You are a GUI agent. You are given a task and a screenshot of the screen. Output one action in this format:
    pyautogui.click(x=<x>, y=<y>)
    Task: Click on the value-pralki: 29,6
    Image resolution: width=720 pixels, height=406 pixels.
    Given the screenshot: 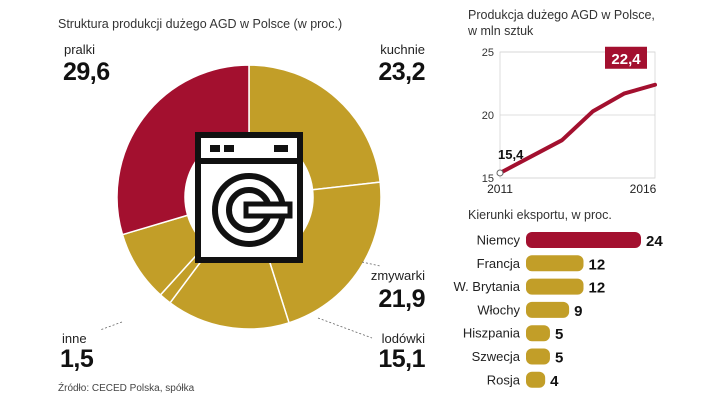 What is the action you would take?
    pyautogui.click(x=86, y=72)
    